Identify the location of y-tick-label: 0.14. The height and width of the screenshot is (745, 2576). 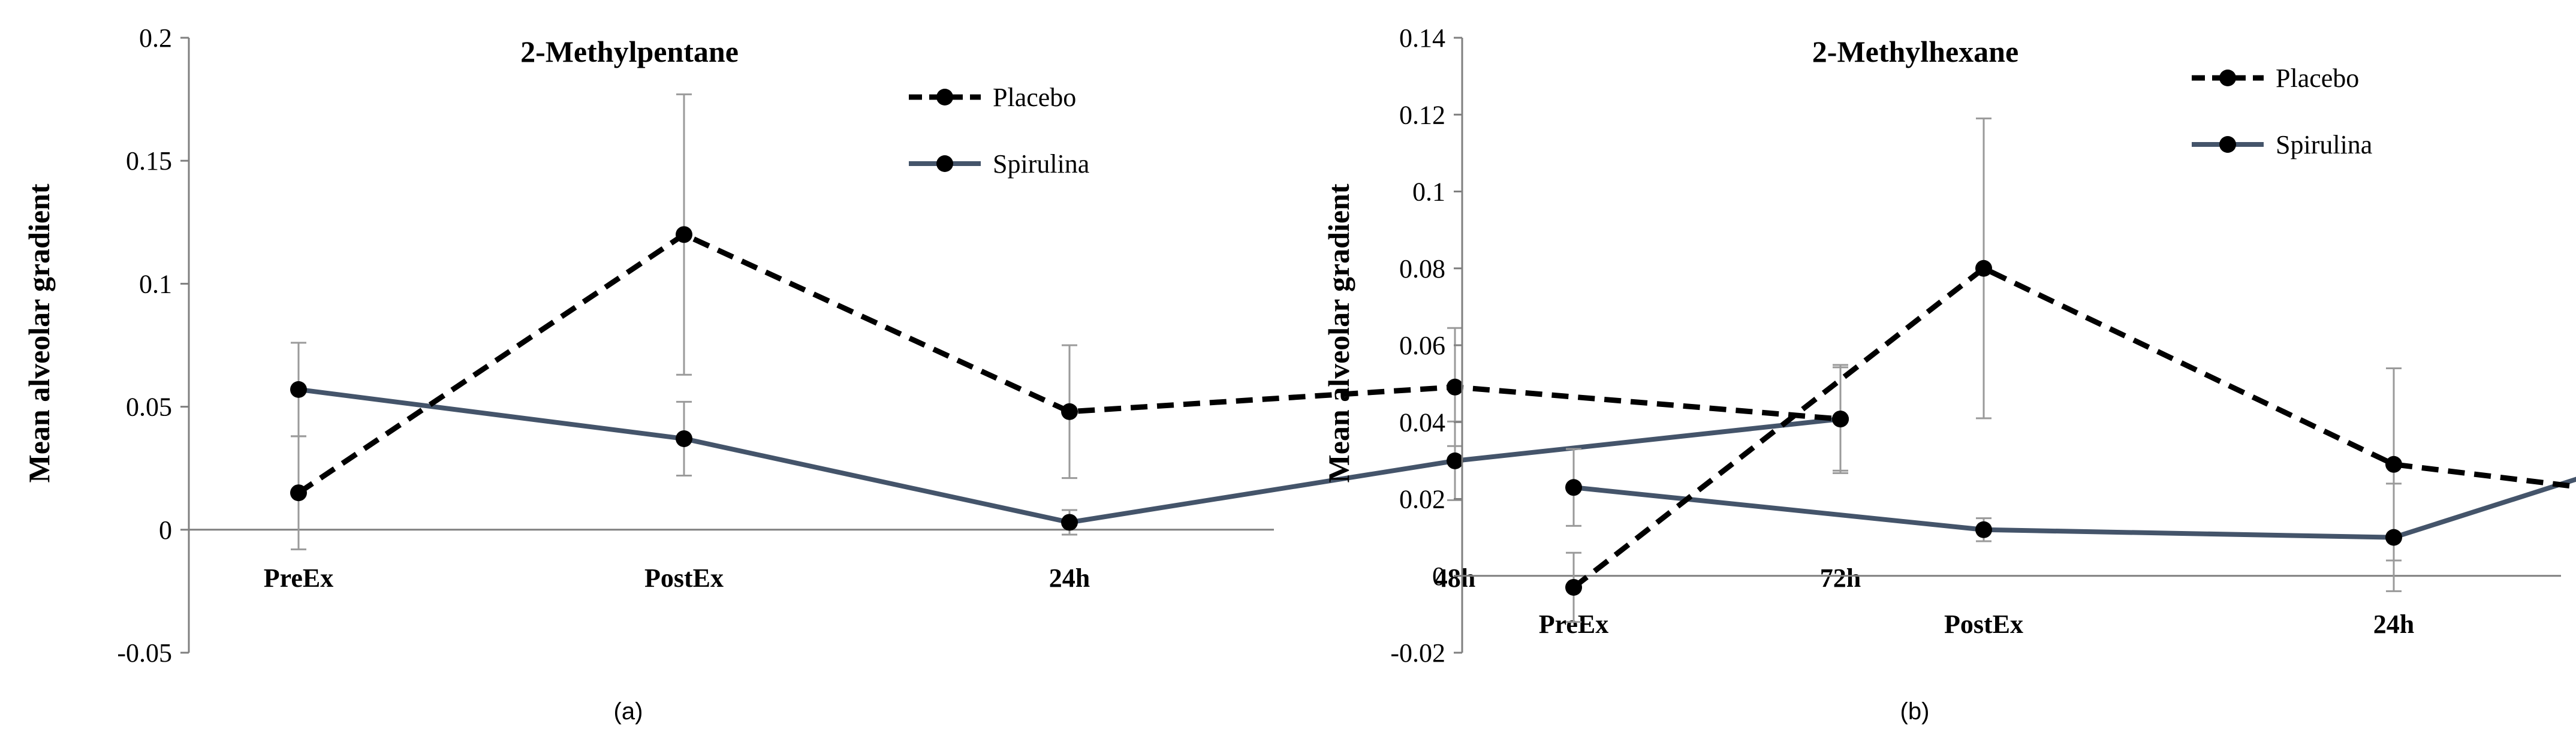
(1422, 38).